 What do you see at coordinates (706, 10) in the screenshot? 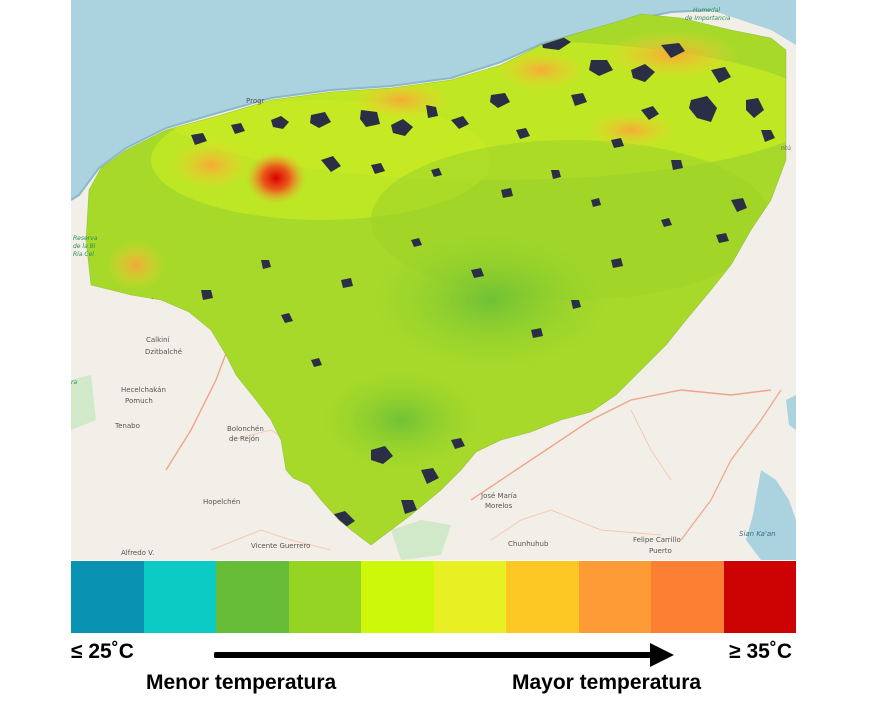
I see `place-humedal: Humedal` at bounding box center [706, 10].